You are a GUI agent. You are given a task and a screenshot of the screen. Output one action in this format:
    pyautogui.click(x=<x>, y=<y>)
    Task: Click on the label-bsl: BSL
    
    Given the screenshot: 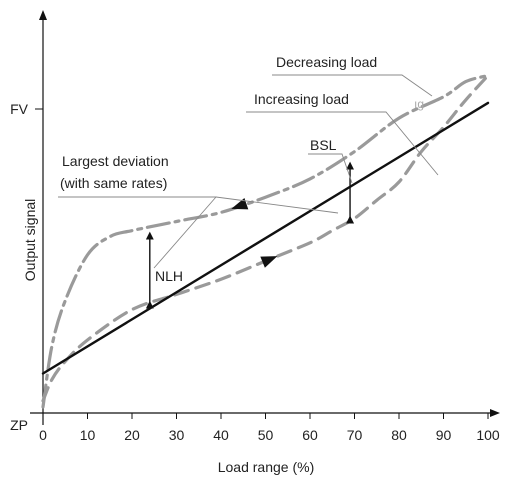 What is the action you would take?
    pyautogui.click(x=323, y=145)
    